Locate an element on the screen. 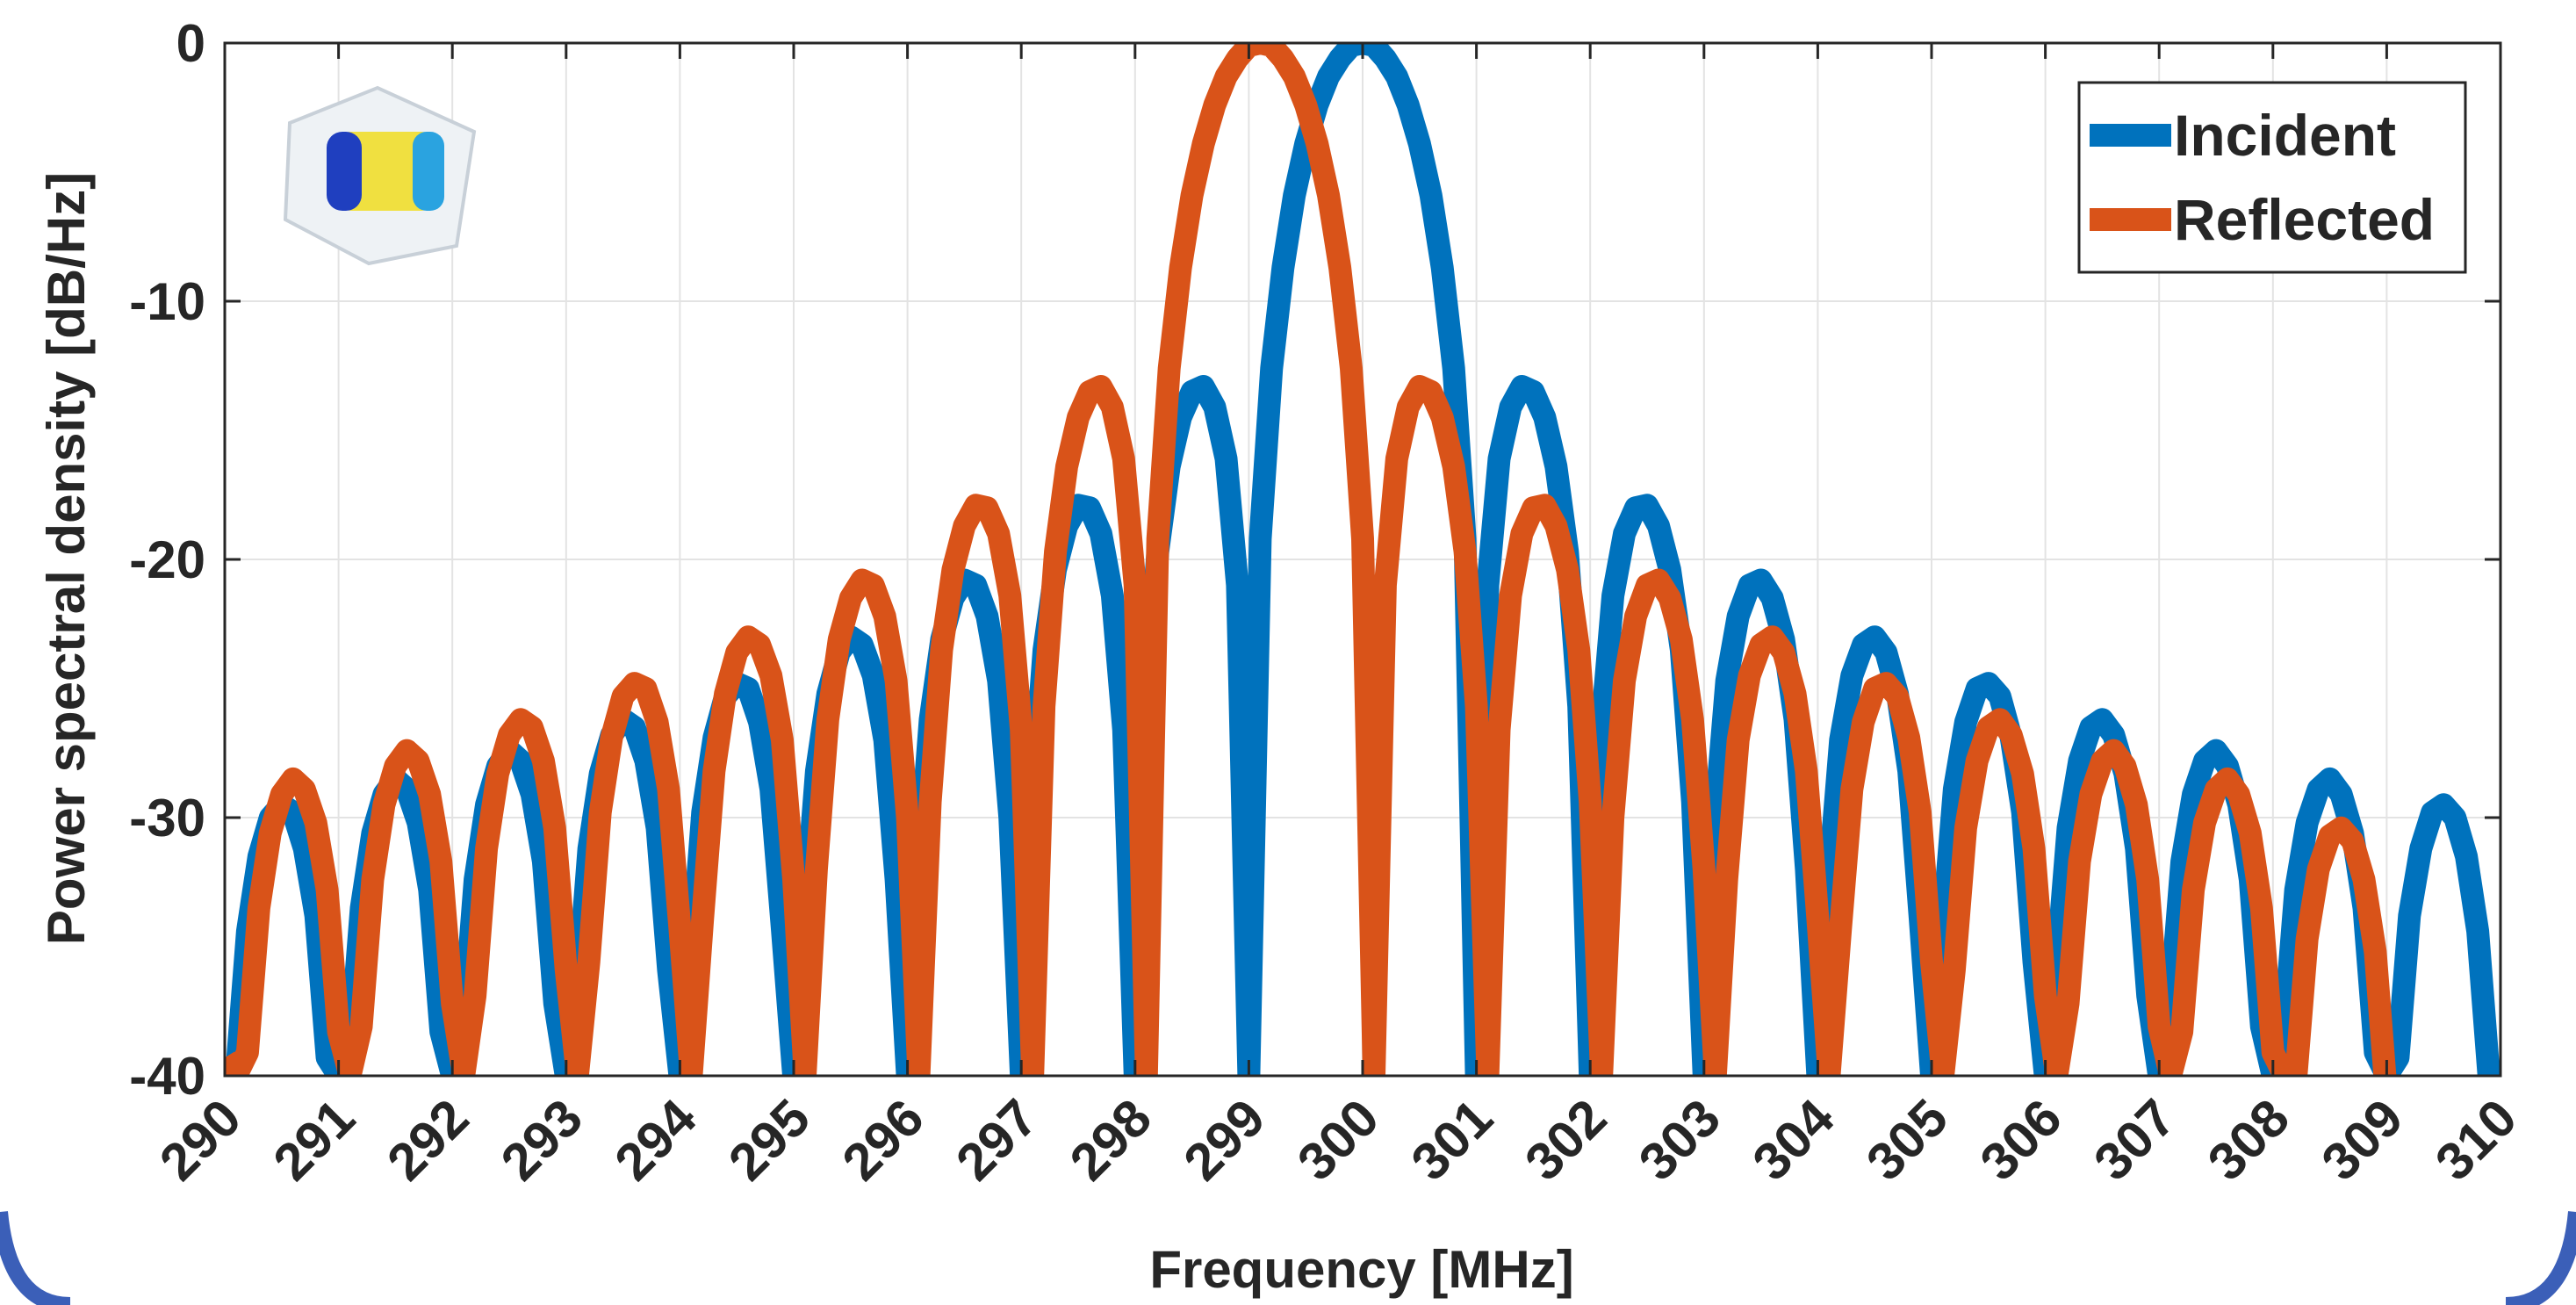 This screenshot has height=1305, width=2576. legend-label: Reflected is located at coordinates (2304, 219).